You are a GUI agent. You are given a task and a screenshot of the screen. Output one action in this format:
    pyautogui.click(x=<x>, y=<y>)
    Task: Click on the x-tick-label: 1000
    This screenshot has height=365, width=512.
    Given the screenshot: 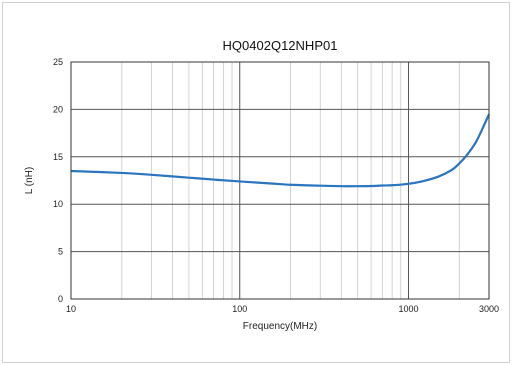 What is the action you would take?
    pyautogui.click(x=408, y=309)
    